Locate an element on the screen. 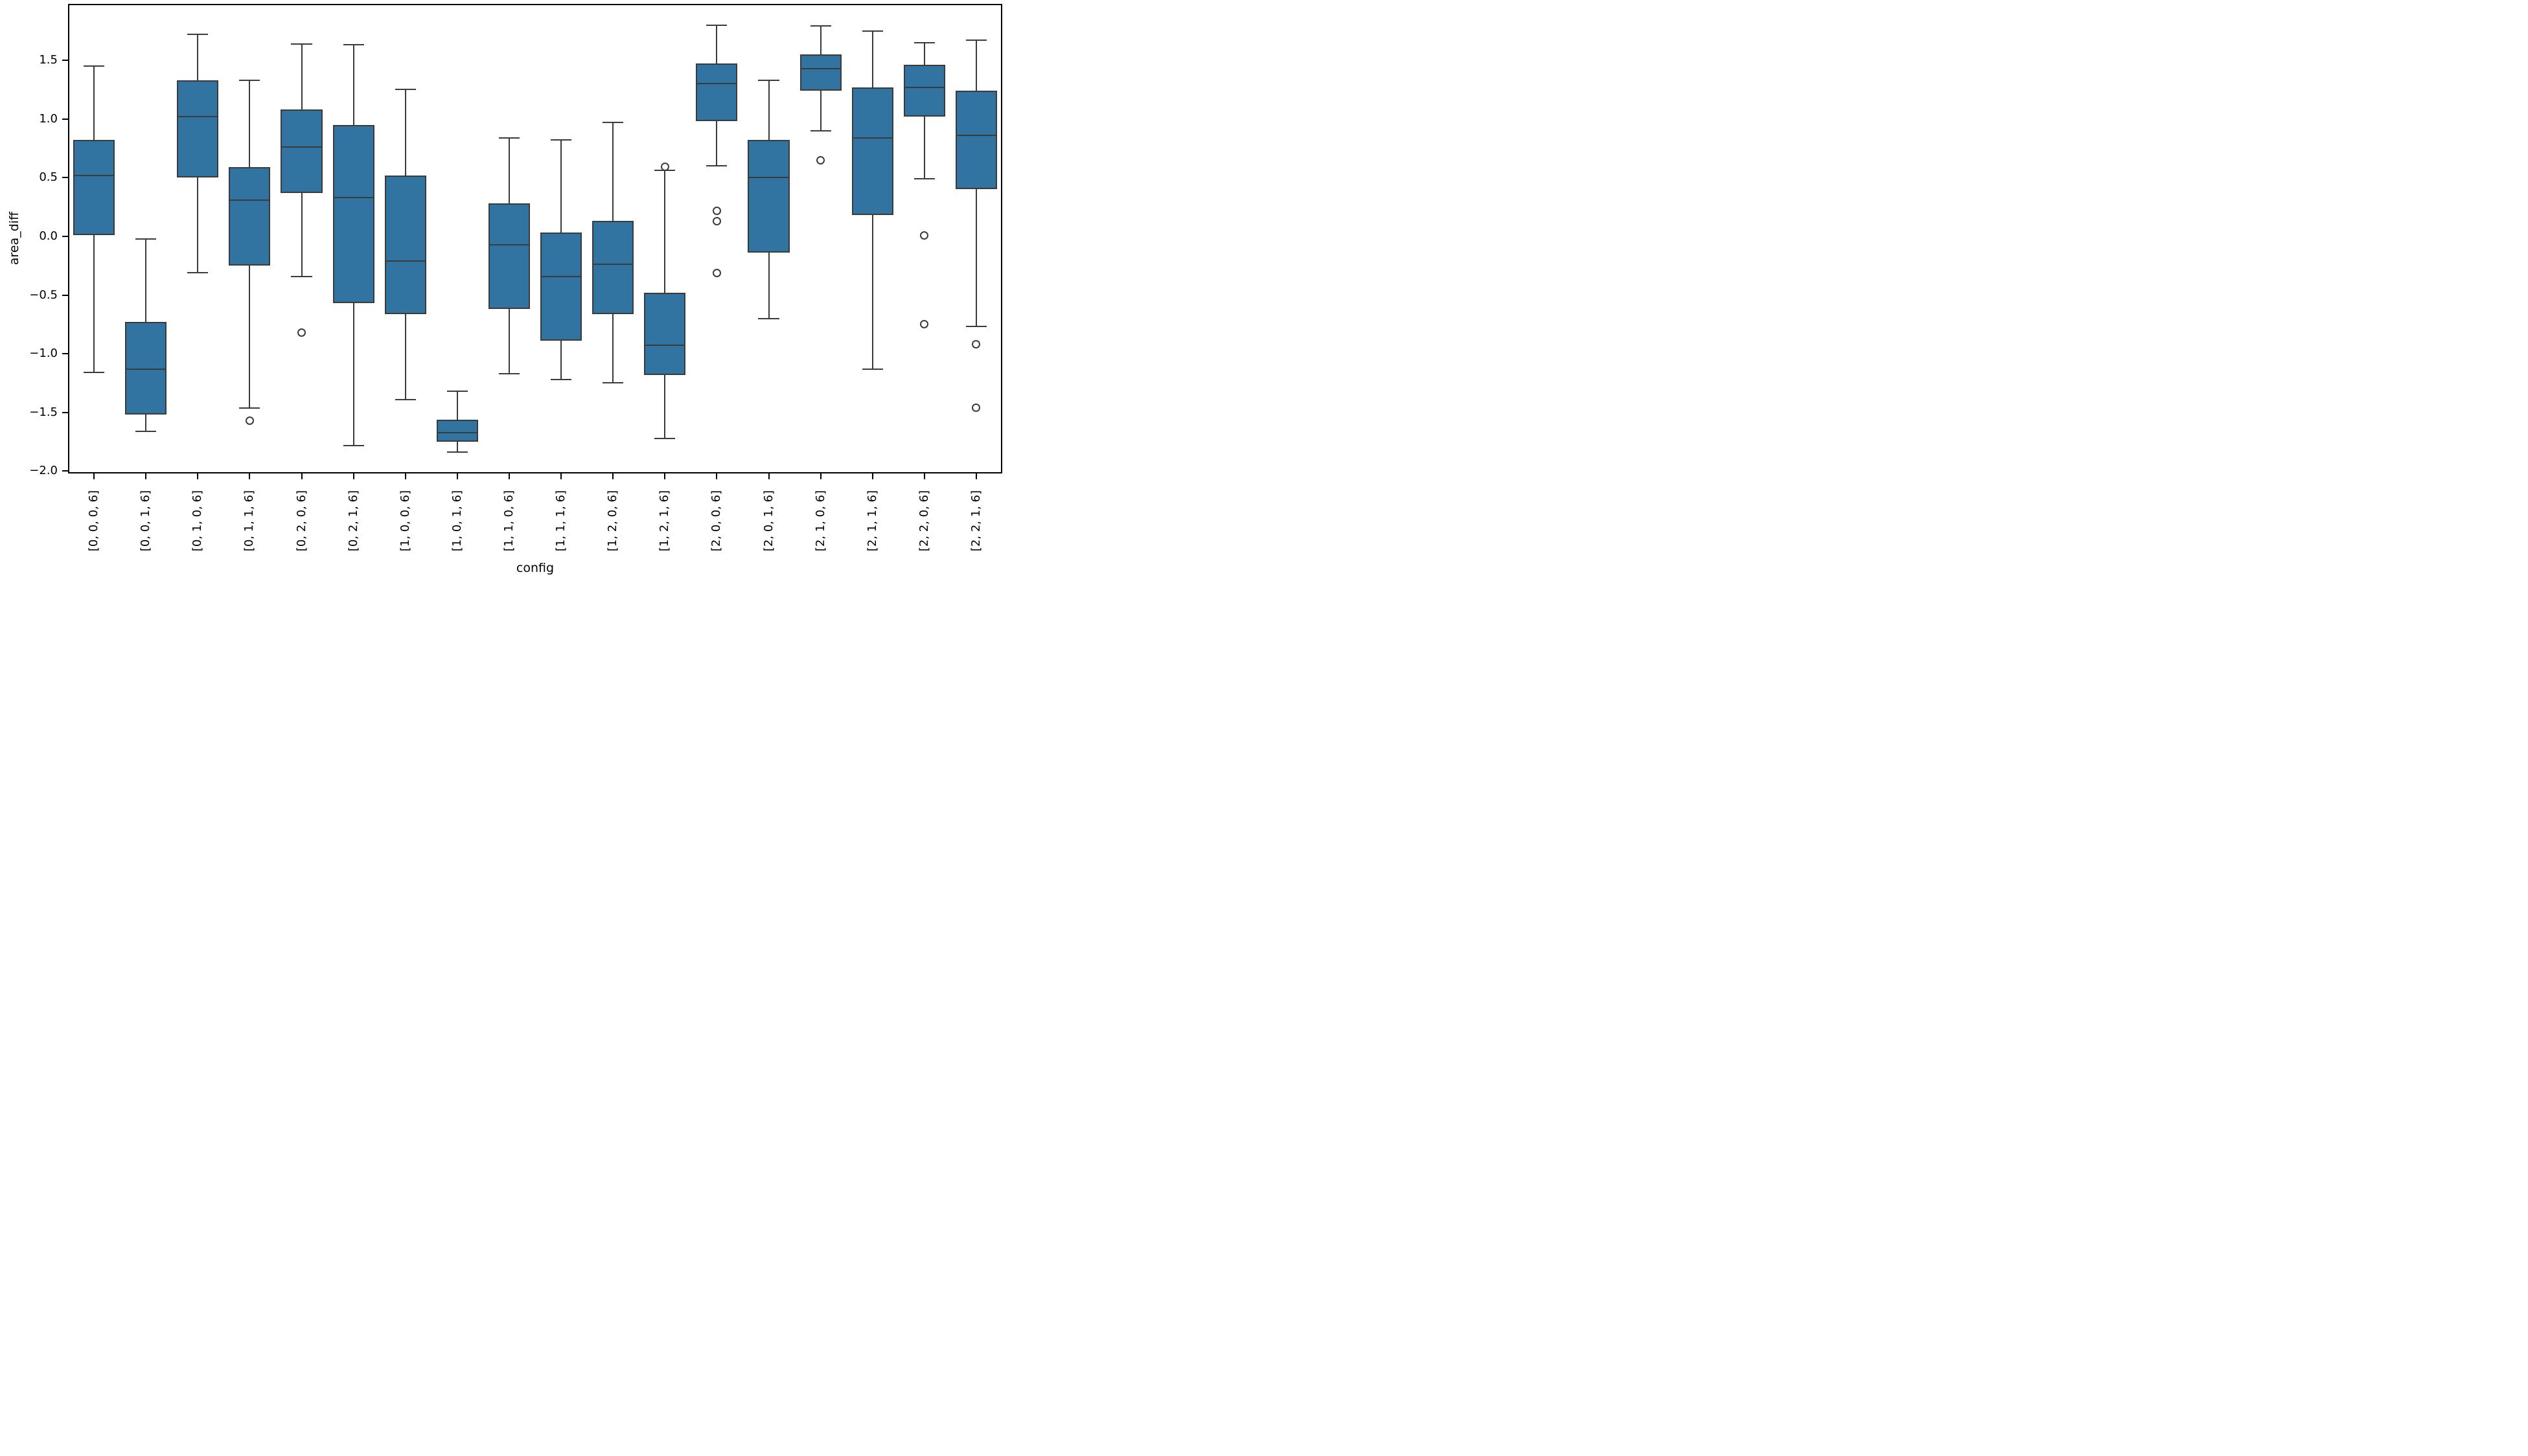  y-tick-label: −0.5 is located at coordinates (43, 295).